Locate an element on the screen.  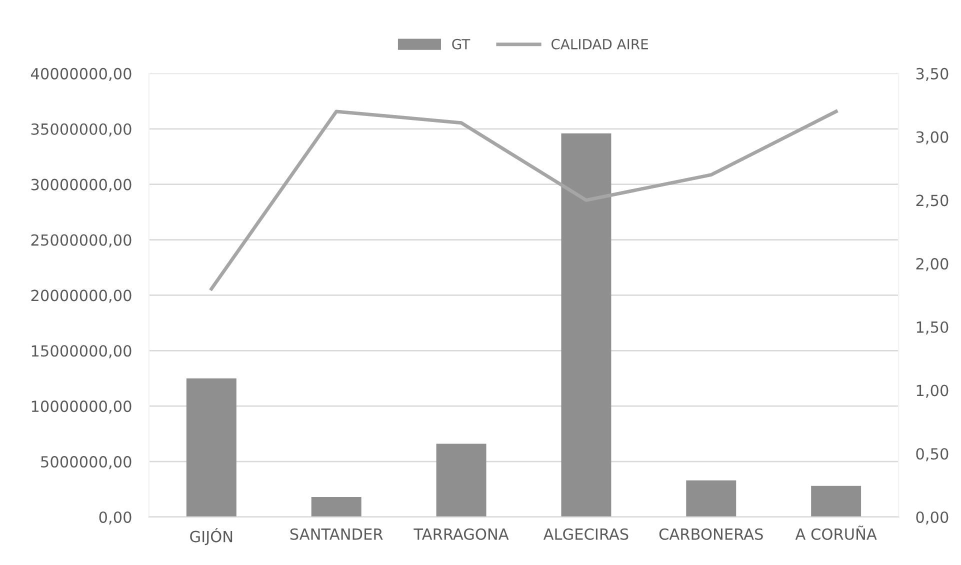
y-tick-label: 25000000,00 is located at coordinates (81, 241).